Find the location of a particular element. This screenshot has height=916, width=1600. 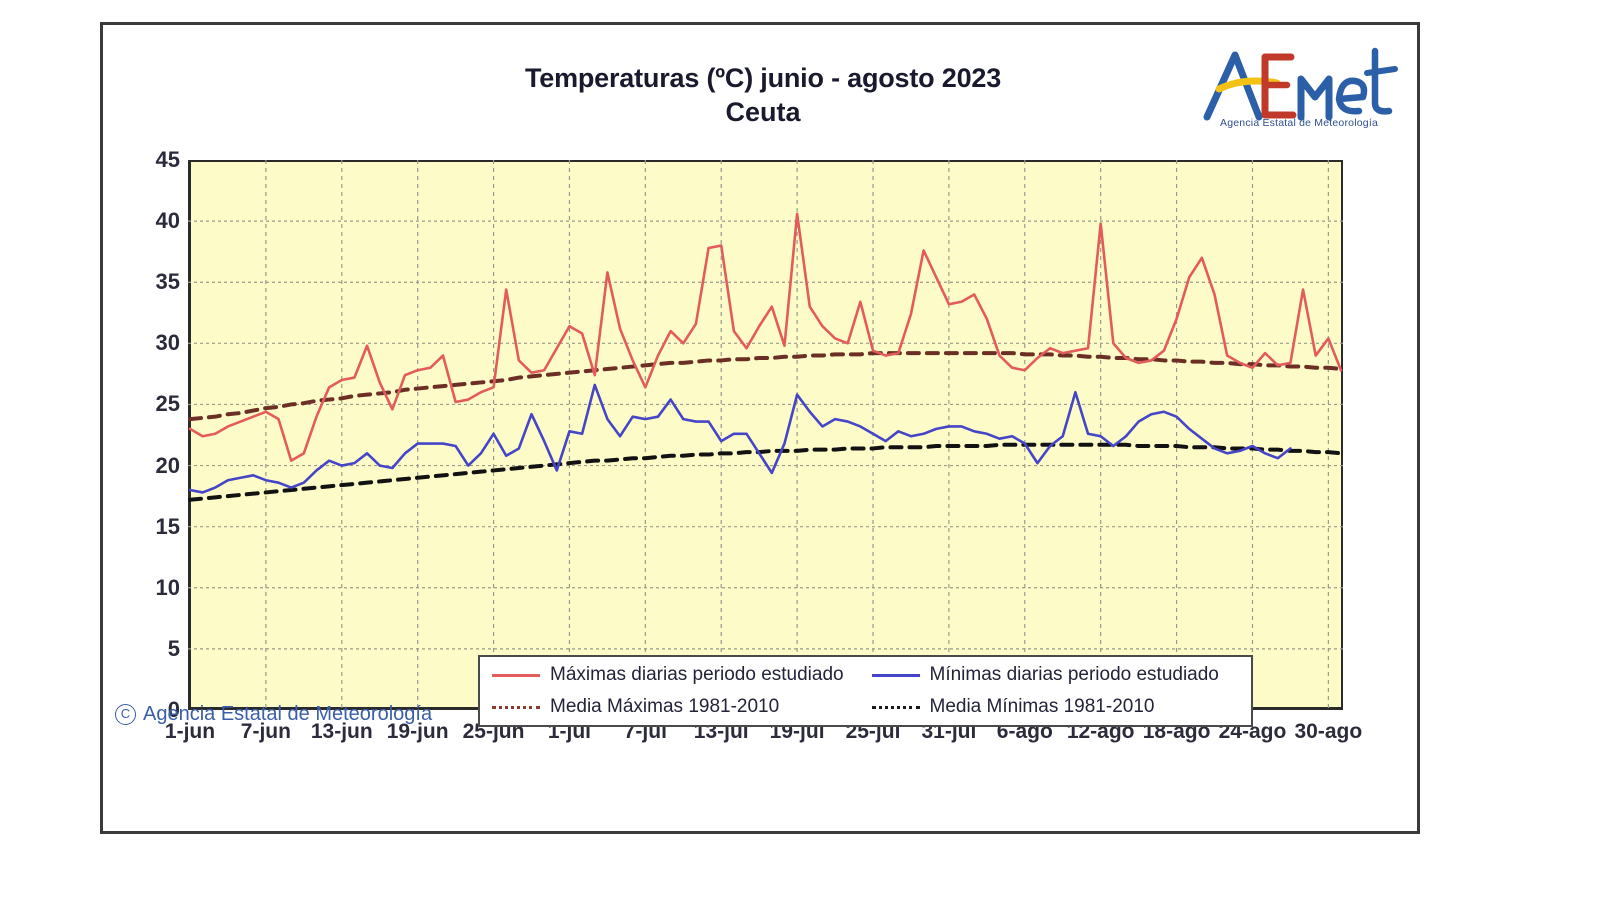

legend-swatch-max-line is located at coordinates (516, 675).